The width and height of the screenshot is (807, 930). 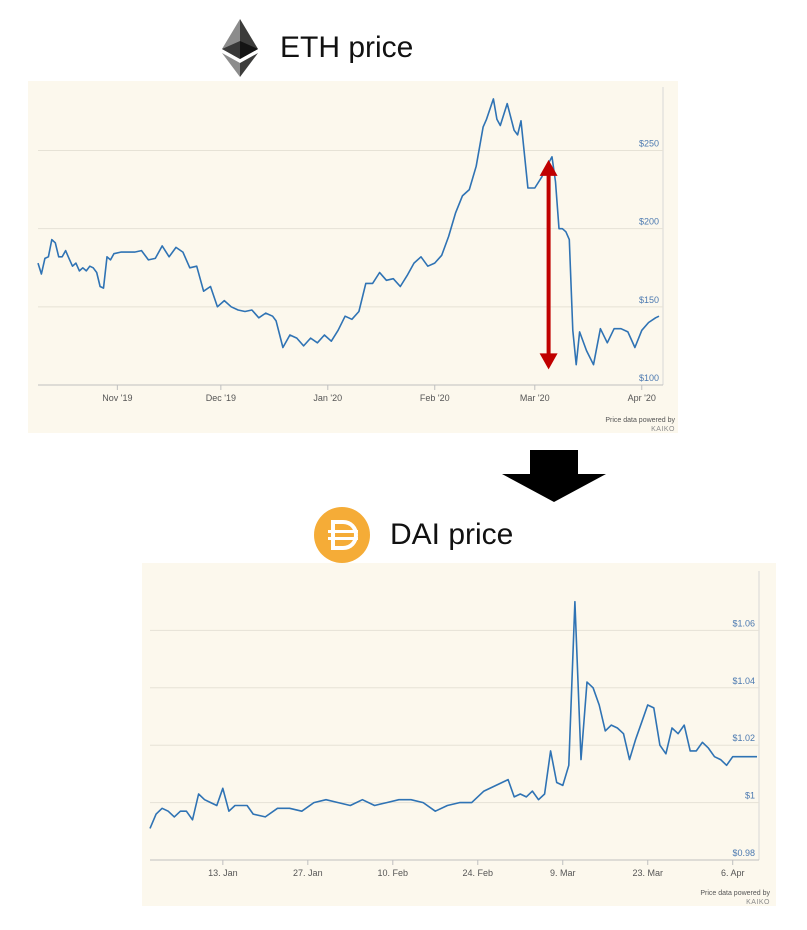 I want to click on eth-x-tick-label: Apr '20, so click(x=642, y=398).